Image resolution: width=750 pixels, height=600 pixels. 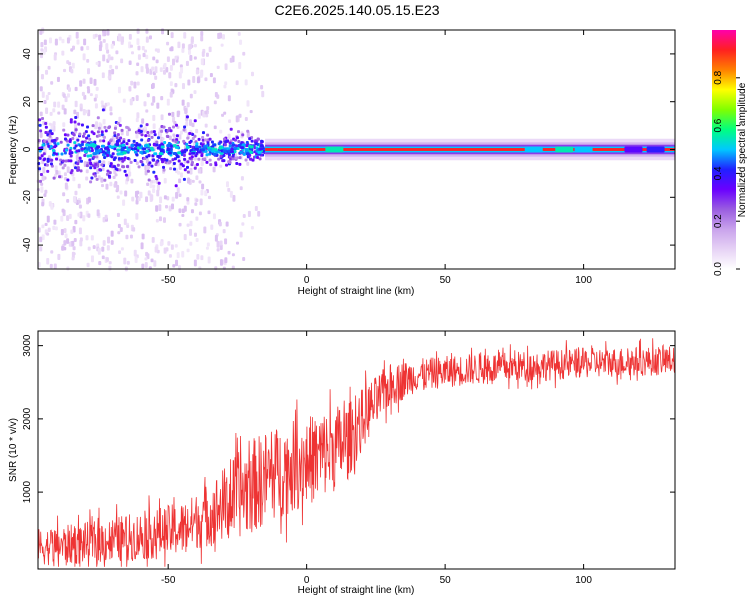 I want to click on spectrogram-x-tick-label: 0, so click(x=307, y=280).